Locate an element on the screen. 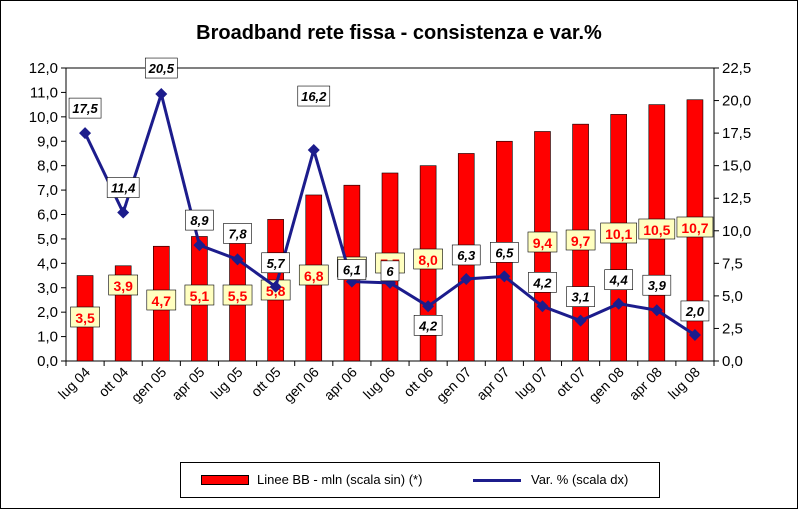  line-data-label: 3,9 is located at coordinates (657, 285).